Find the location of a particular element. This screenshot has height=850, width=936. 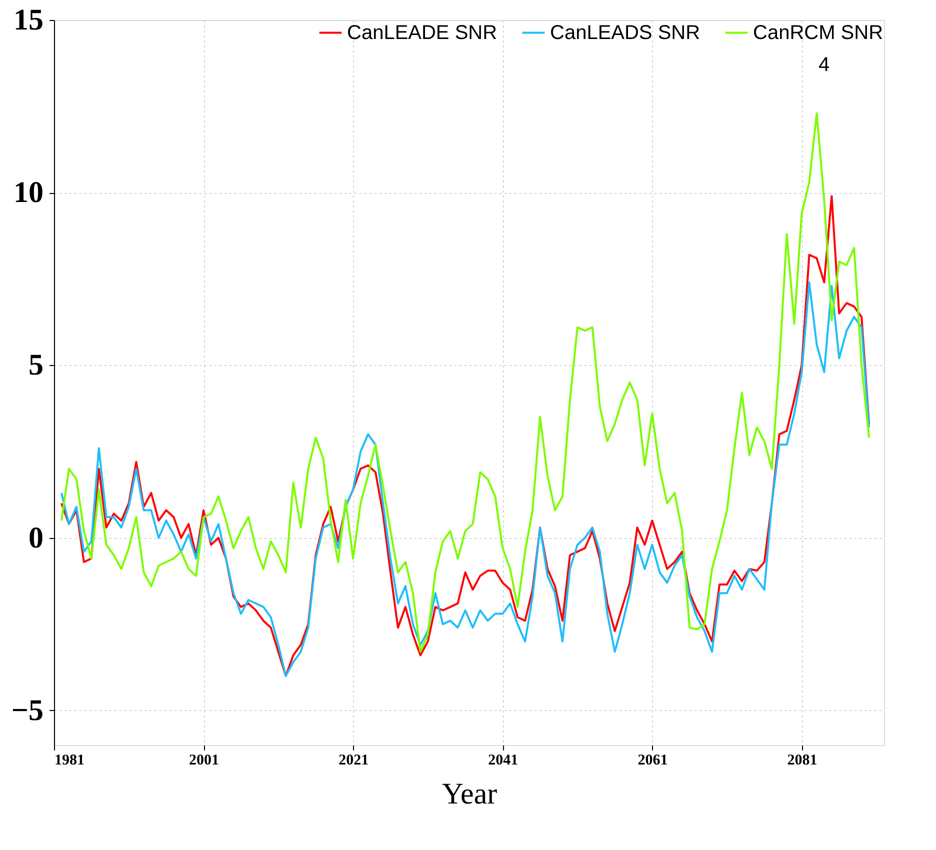

x-tick-label: 2081 is located at coordinates (802, 760).